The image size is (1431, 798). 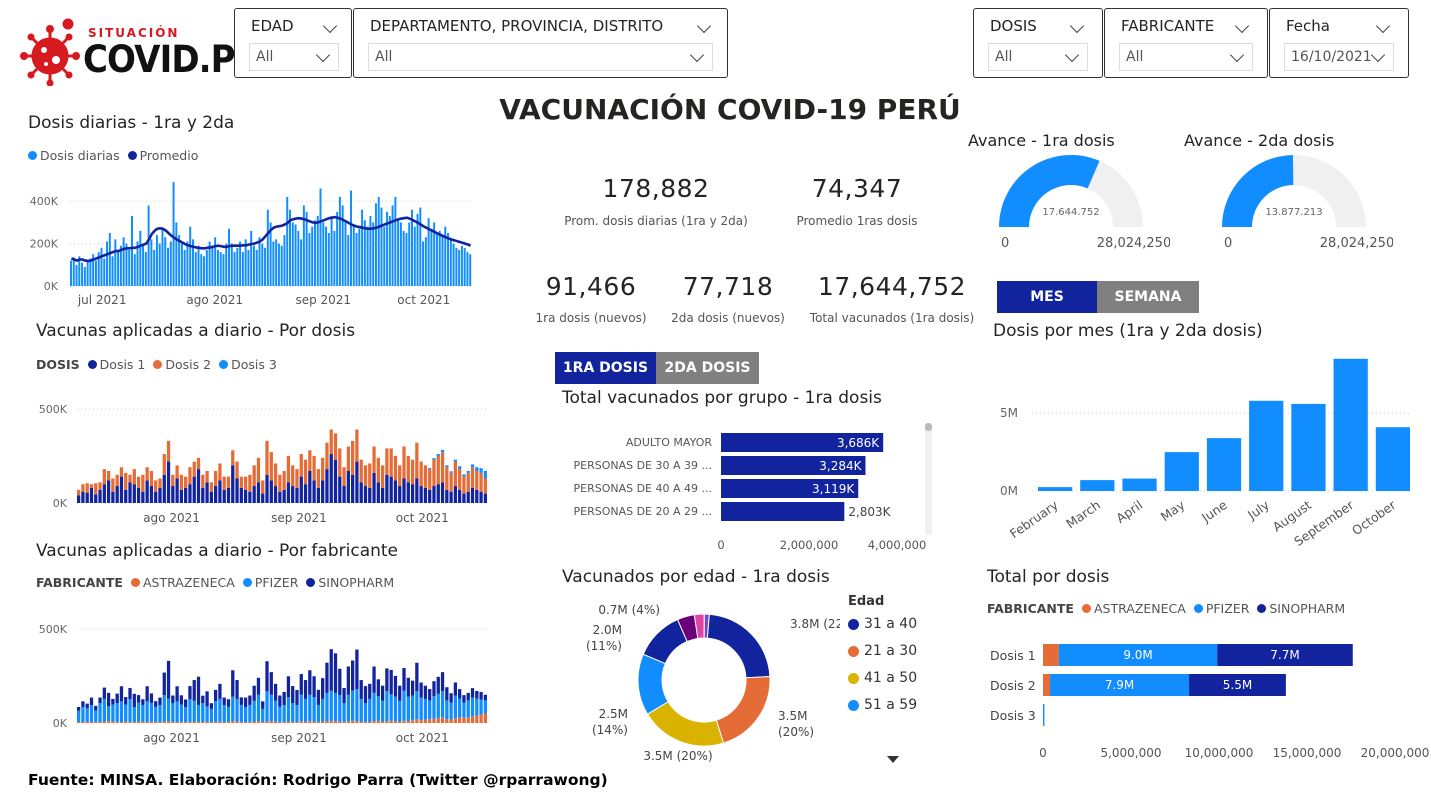 I want to click on filter-dosis-dropdown: All, so click(x=1038, y=57).